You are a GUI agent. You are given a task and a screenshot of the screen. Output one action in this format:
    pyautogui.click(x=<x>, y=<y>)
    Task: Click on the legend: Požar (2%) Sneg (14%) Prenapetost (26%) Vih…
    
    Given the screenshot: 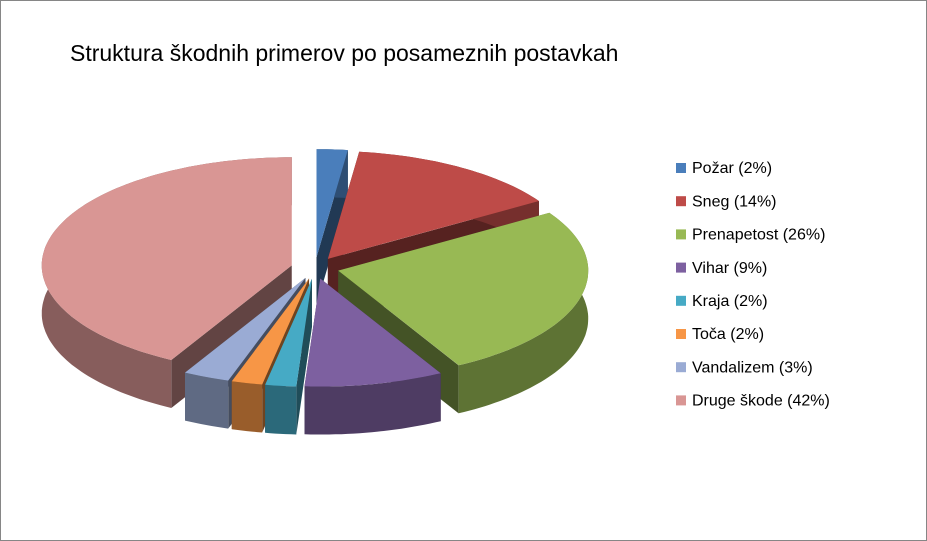 What is the action you would take?
    pyautogui.click(x=753, y=285)
    